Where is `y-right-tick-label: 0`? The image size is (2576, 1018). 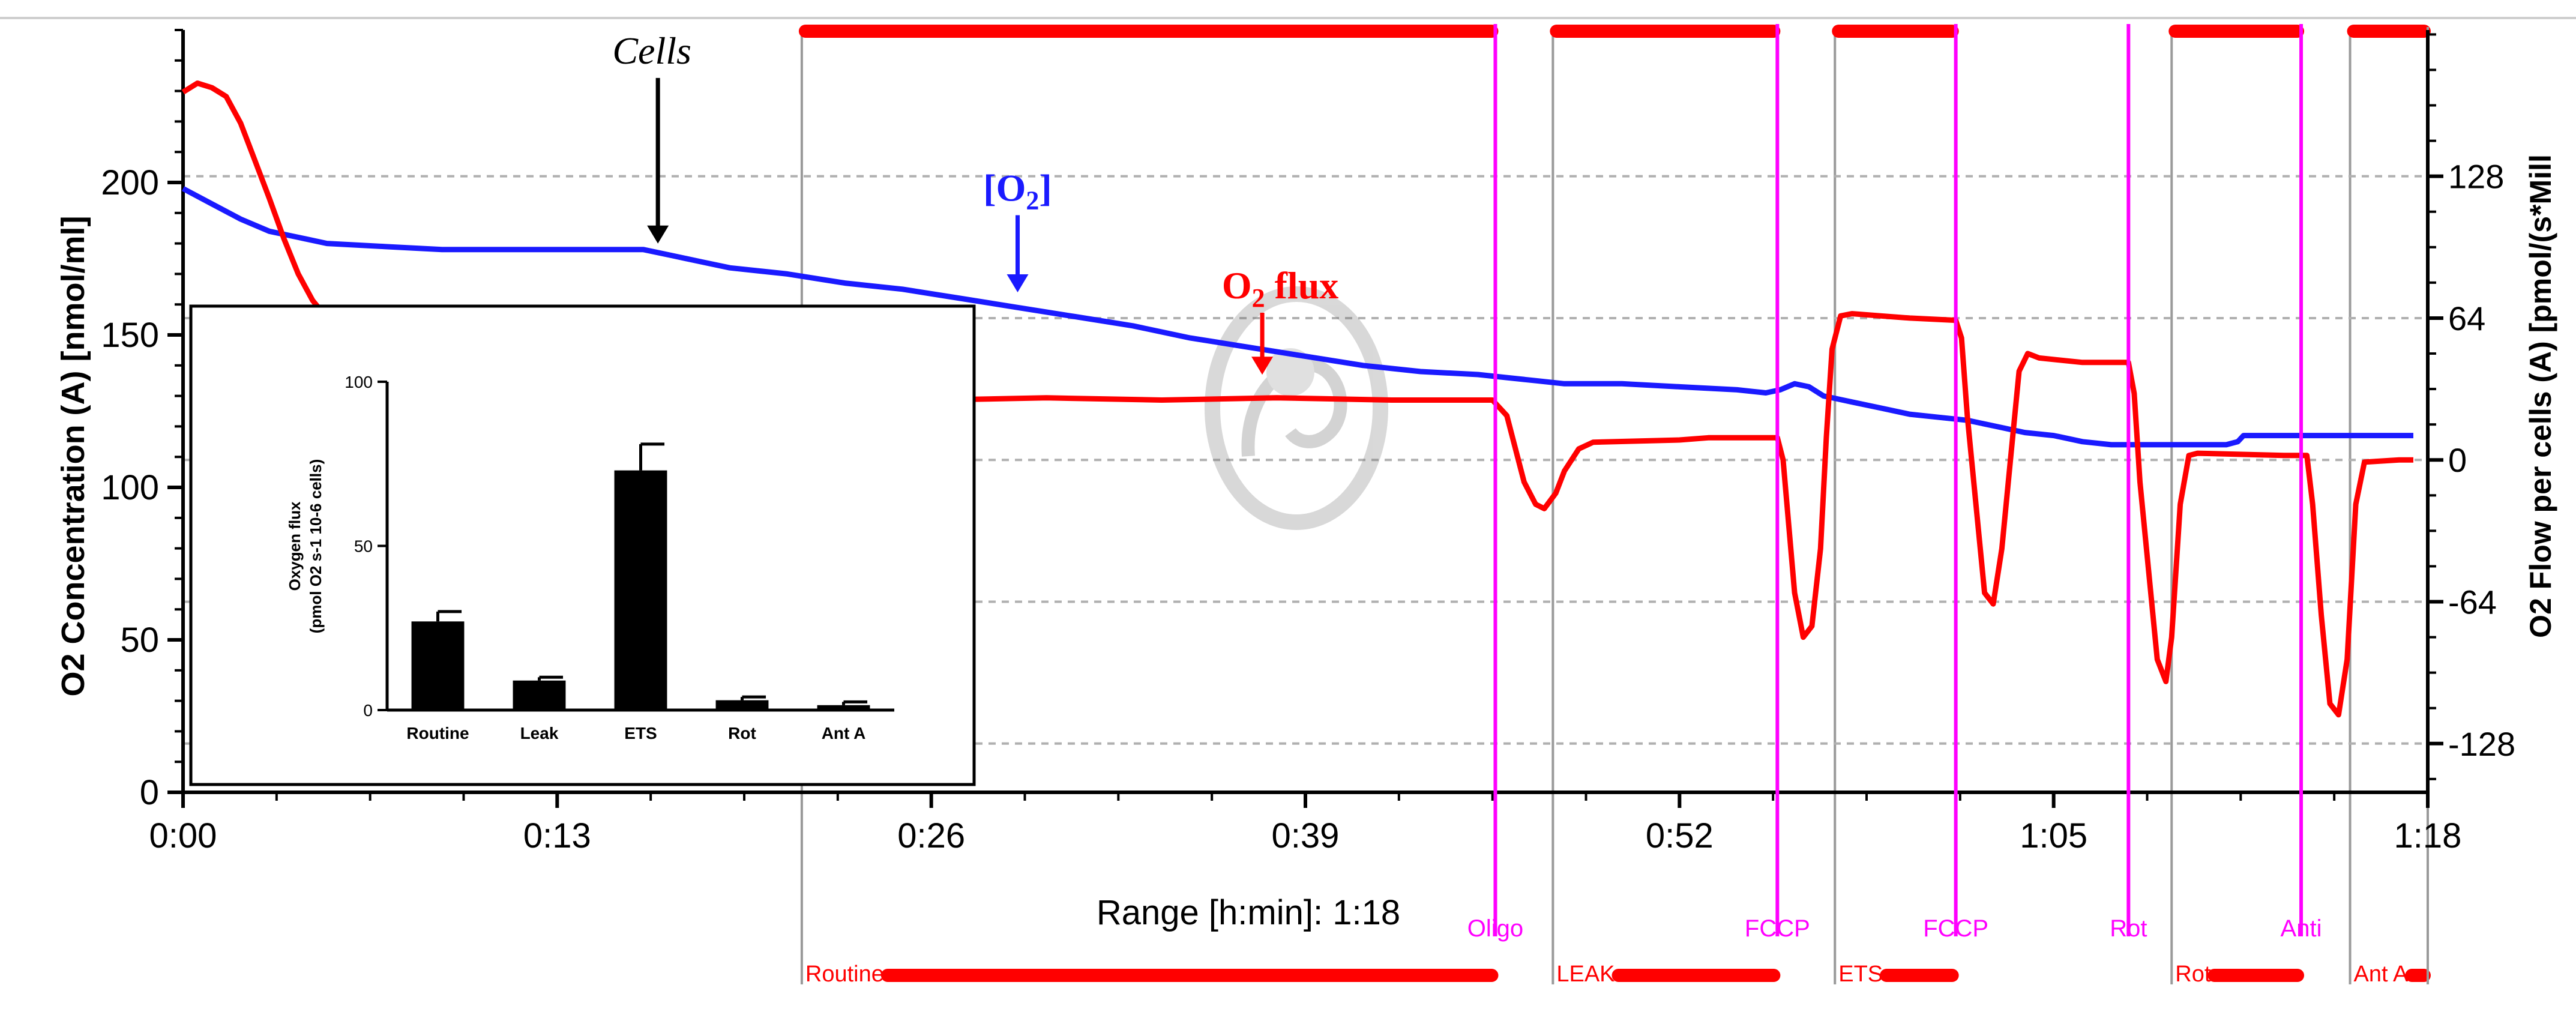 y-right-tick-label: 0 is located at coordinates (2457, 460).